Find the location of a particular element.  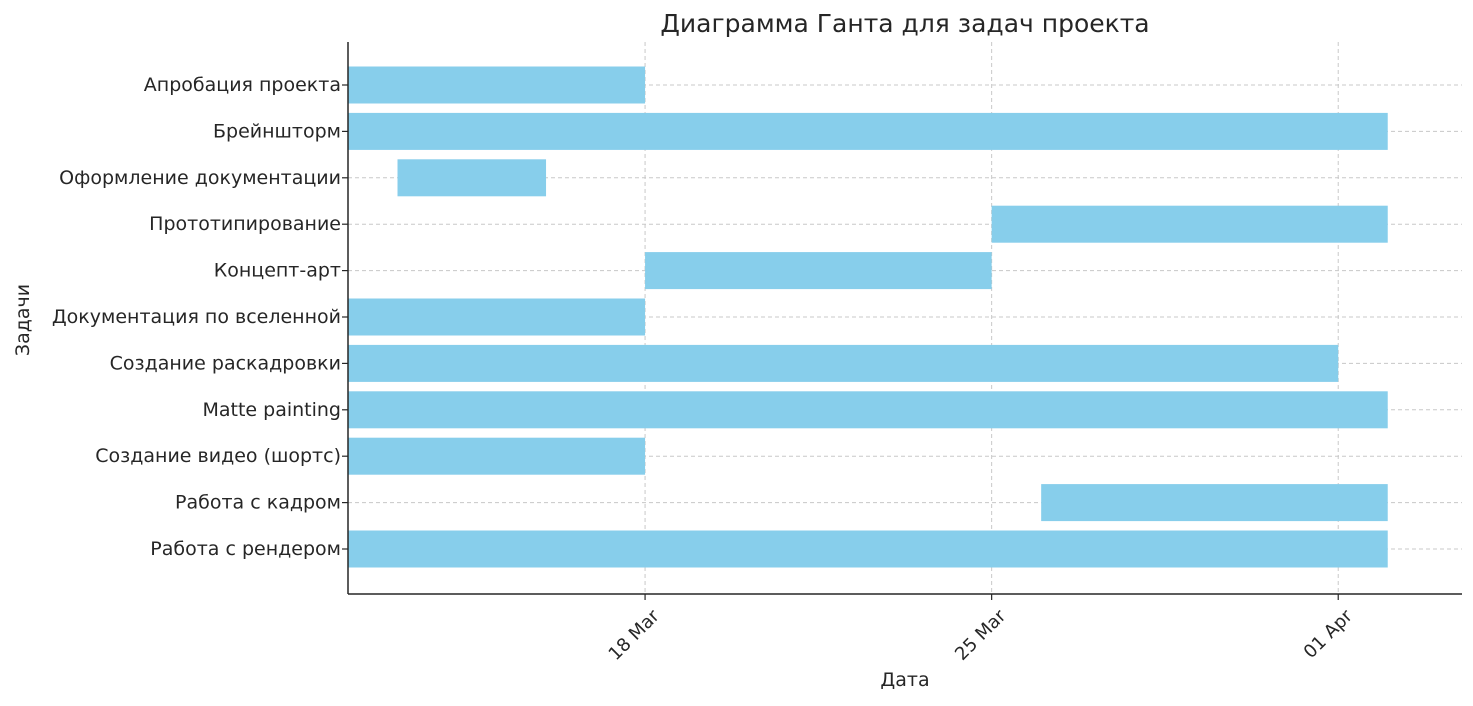

task-label: Концепт-арт is located at coordinates (277, 271).